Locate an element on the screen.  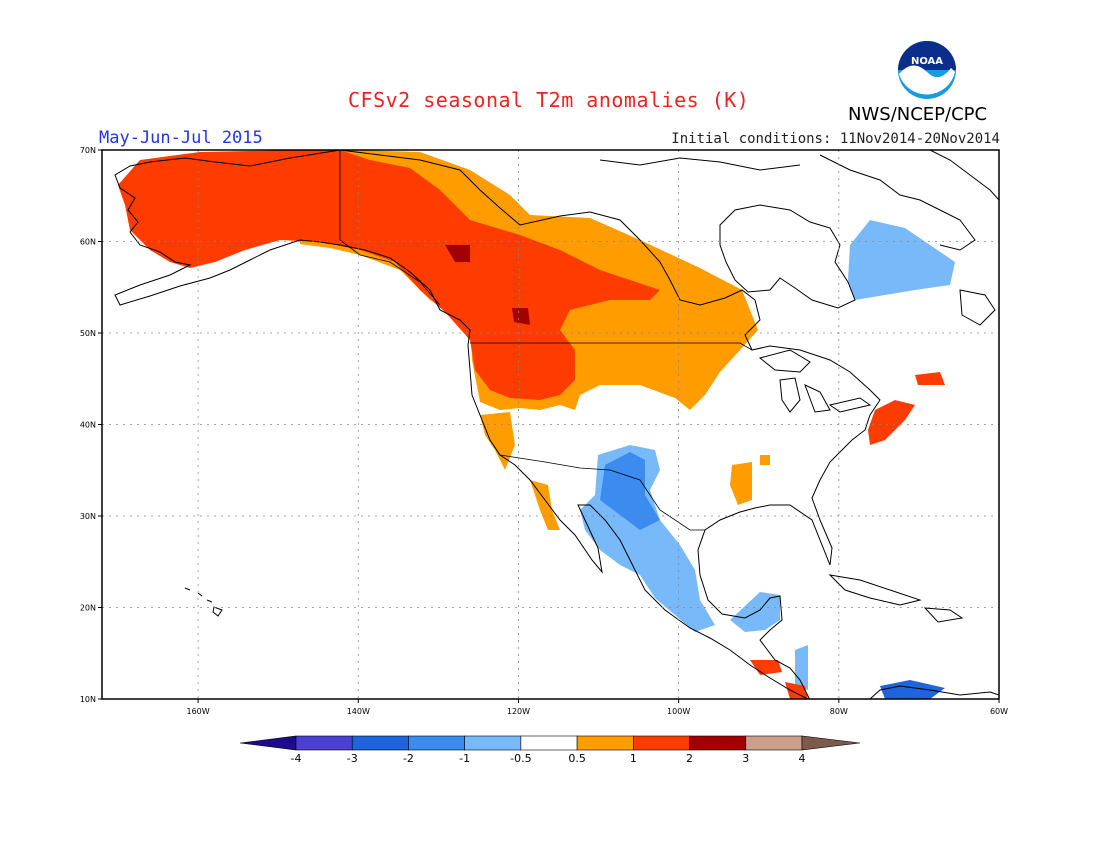
forecast-period: May-Jun-Jul 2015 is located at coordinates (181, 138).